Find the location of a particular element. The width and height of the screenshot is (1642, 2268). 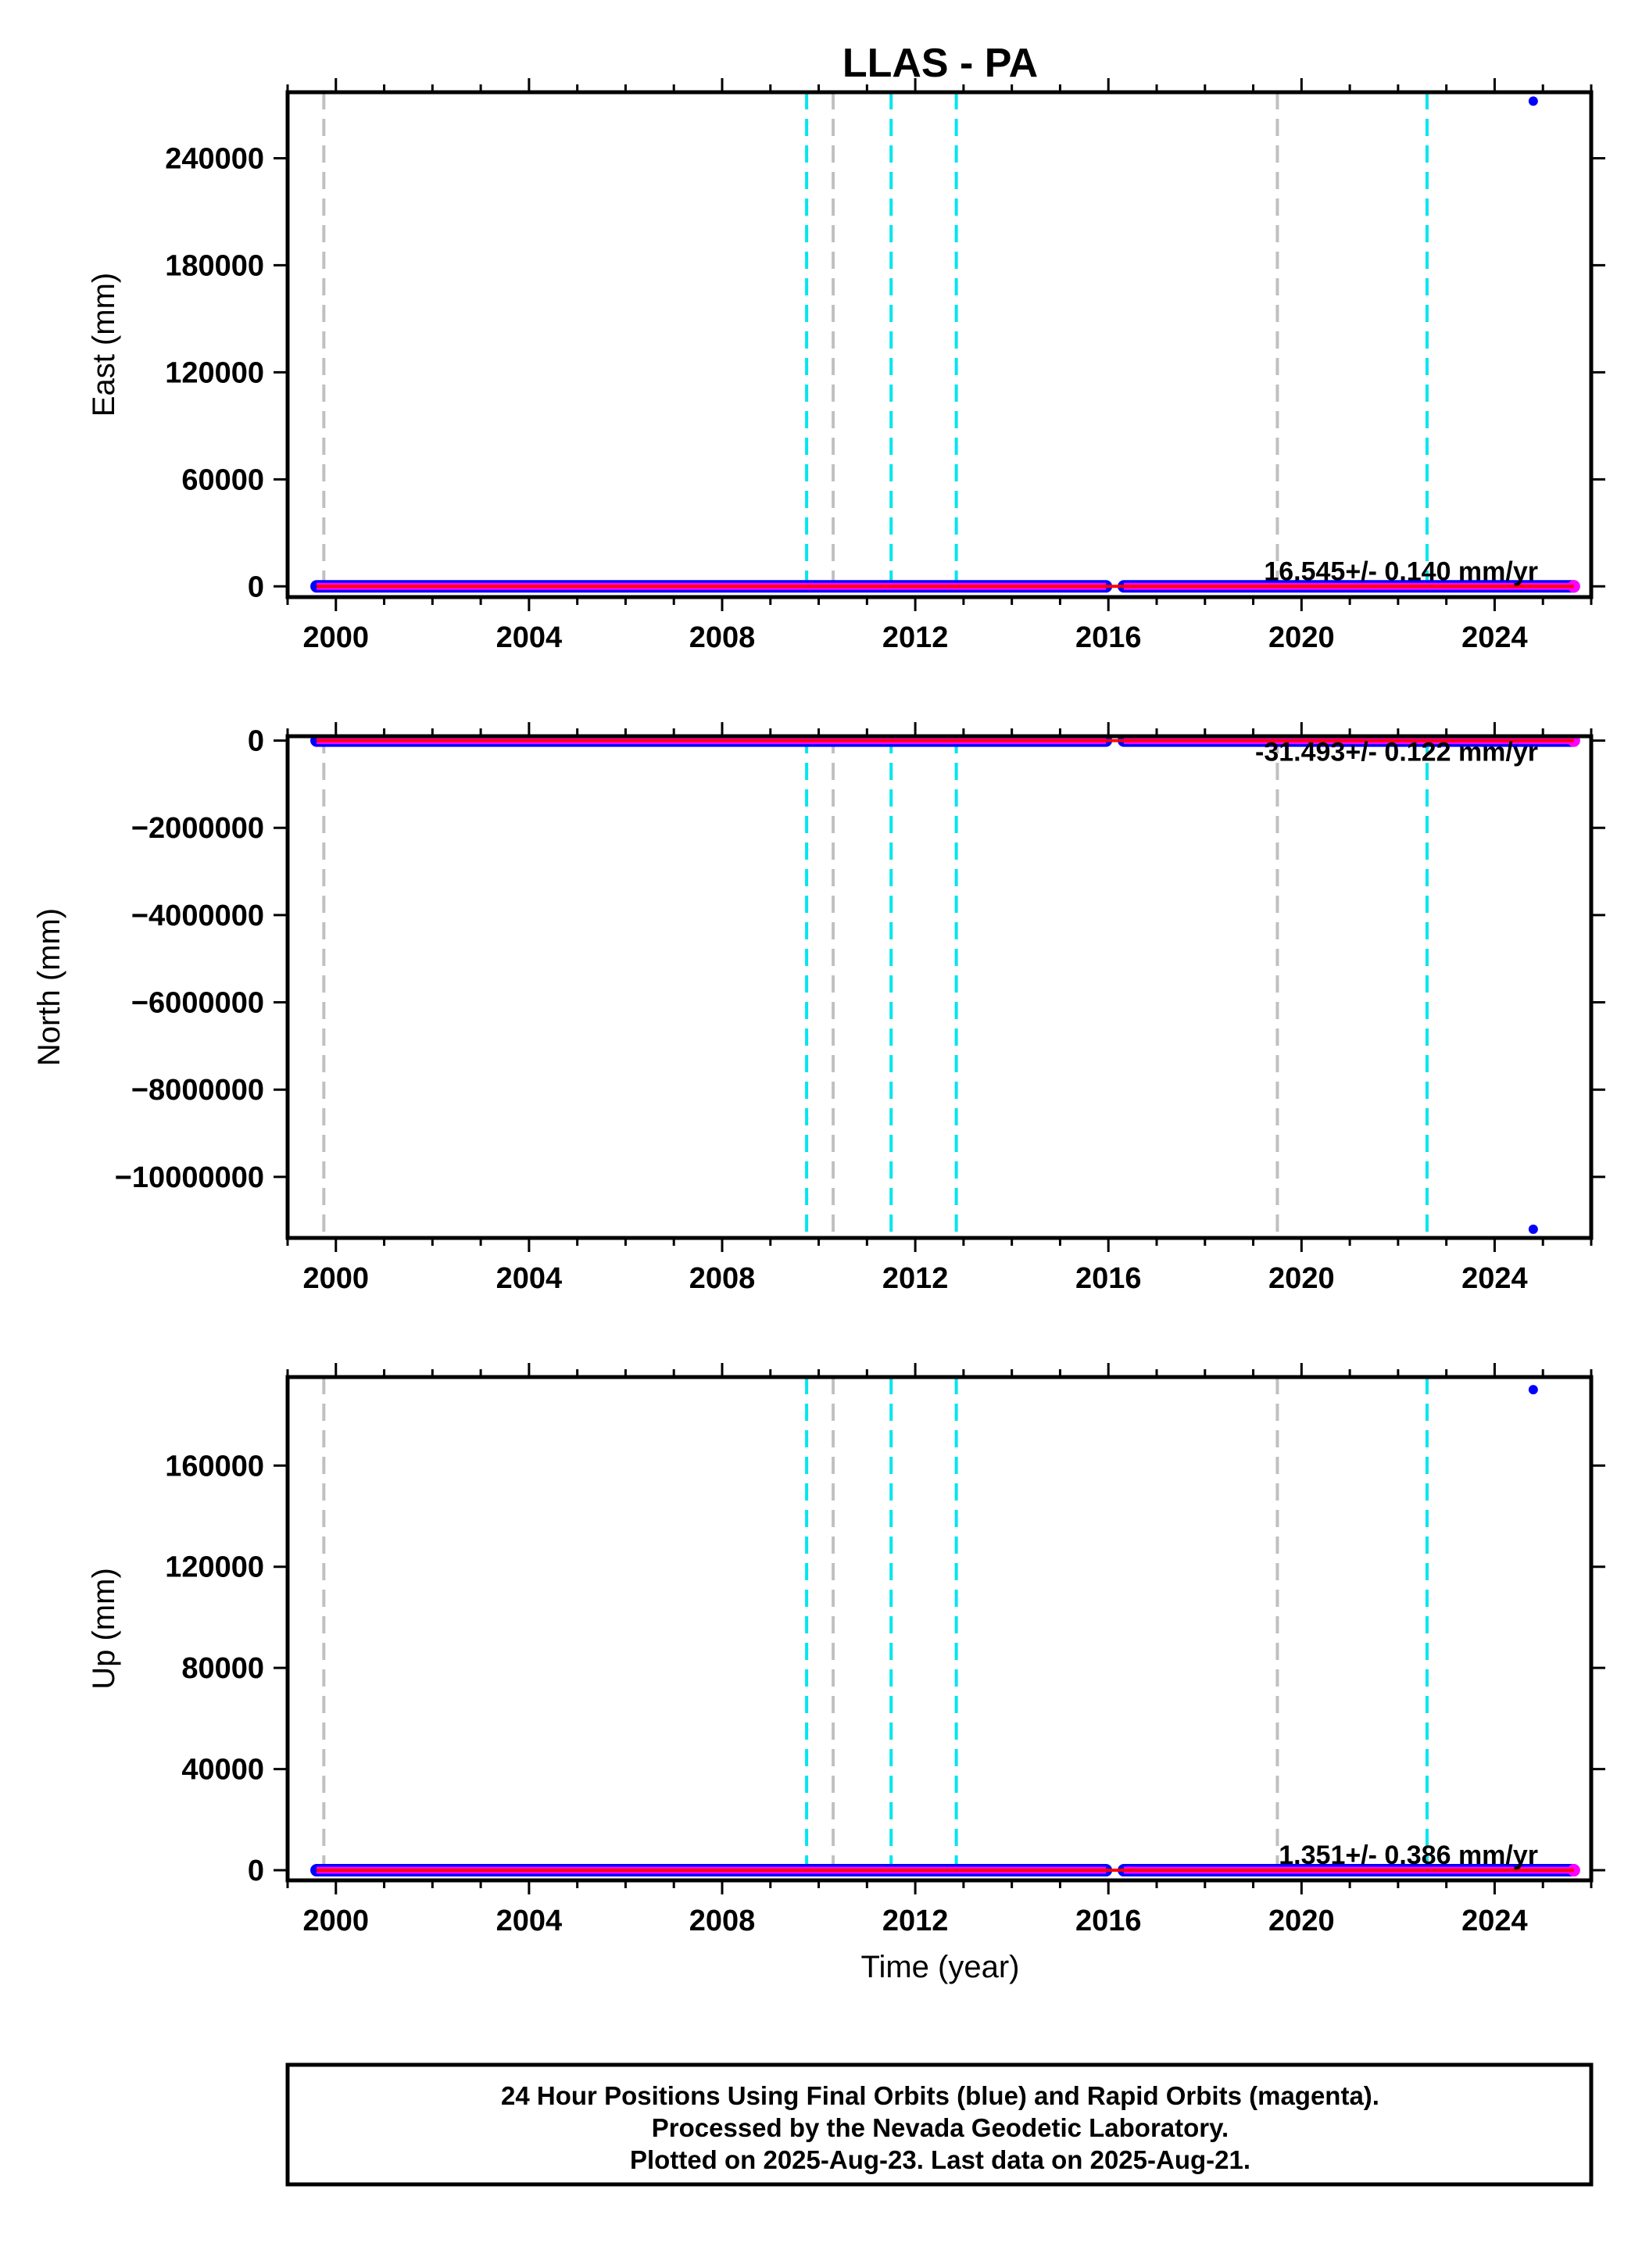

x-axis-label: Time (year) is located at coordinates (940, 1967).